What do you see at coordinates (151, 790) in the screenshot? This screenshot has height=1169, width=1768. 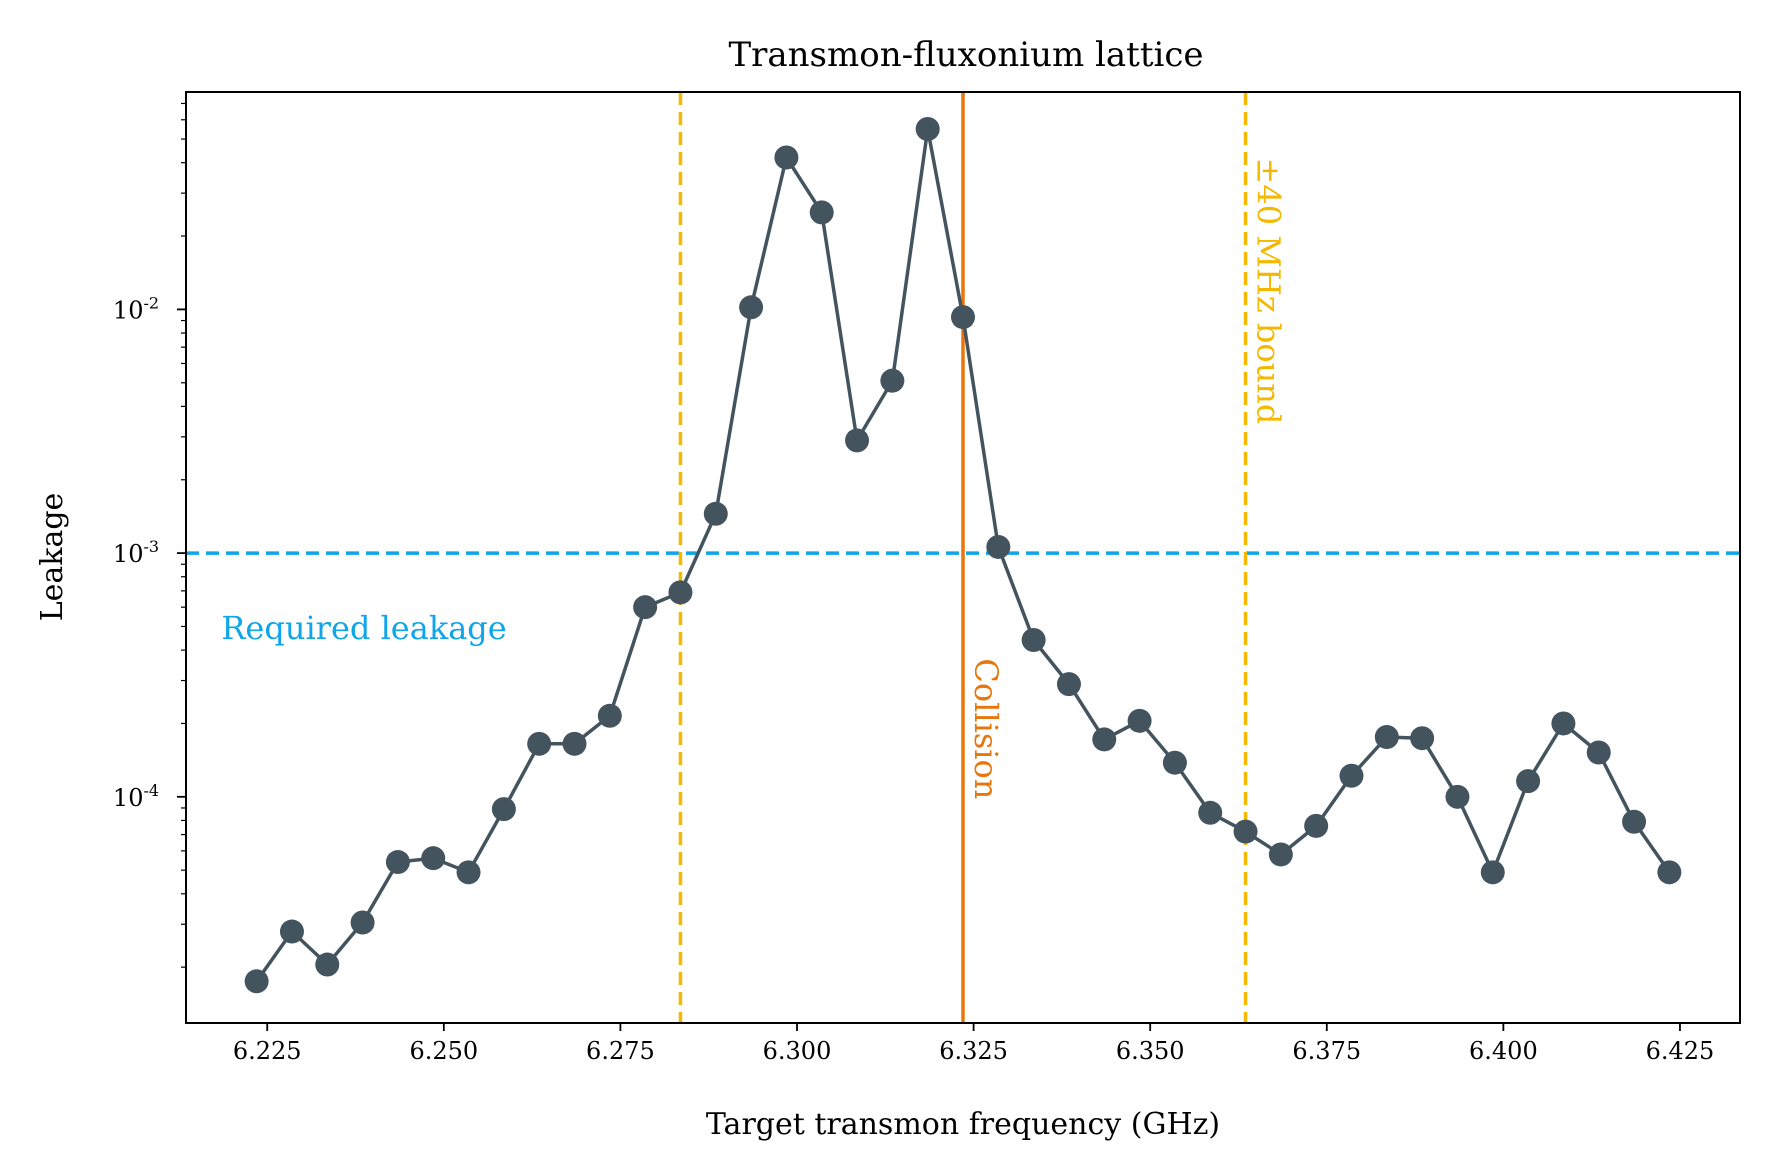 I see `y-tick-exponent: -4` at bounding box center [151, 790].